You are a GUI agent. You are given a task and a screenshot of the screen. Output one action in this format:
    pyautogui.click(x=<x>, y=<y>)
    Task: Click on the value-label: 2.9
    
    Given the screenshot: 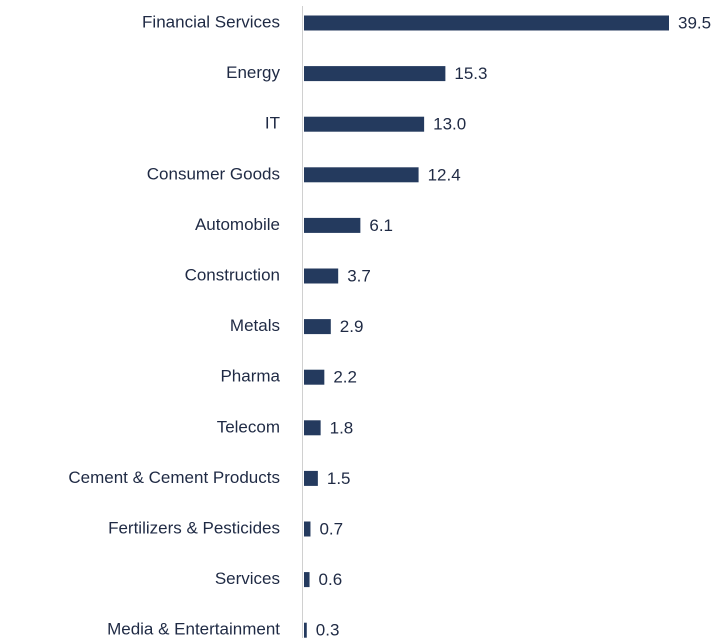 What is the action you would take?
    pyautogui.click(x=352, y=326)
    